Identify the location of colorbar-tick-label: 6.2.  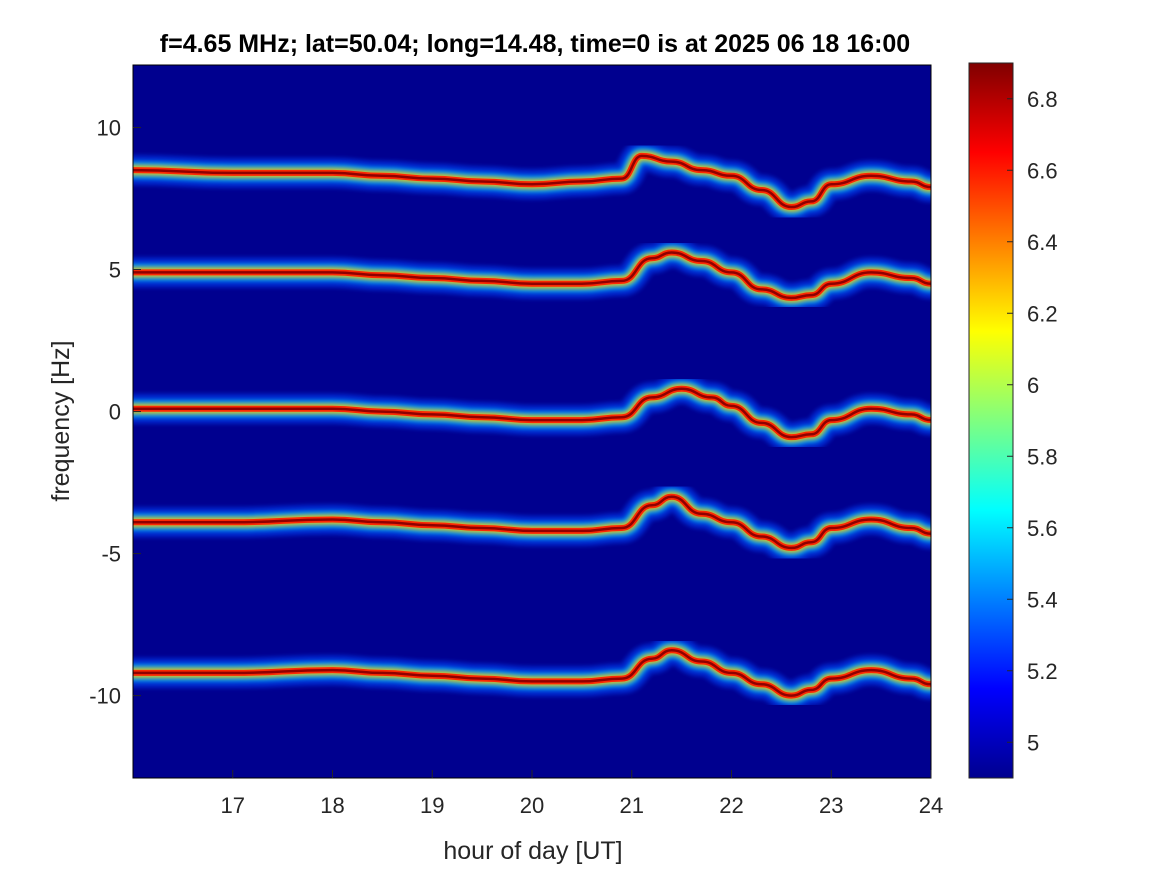
(1042, 313).